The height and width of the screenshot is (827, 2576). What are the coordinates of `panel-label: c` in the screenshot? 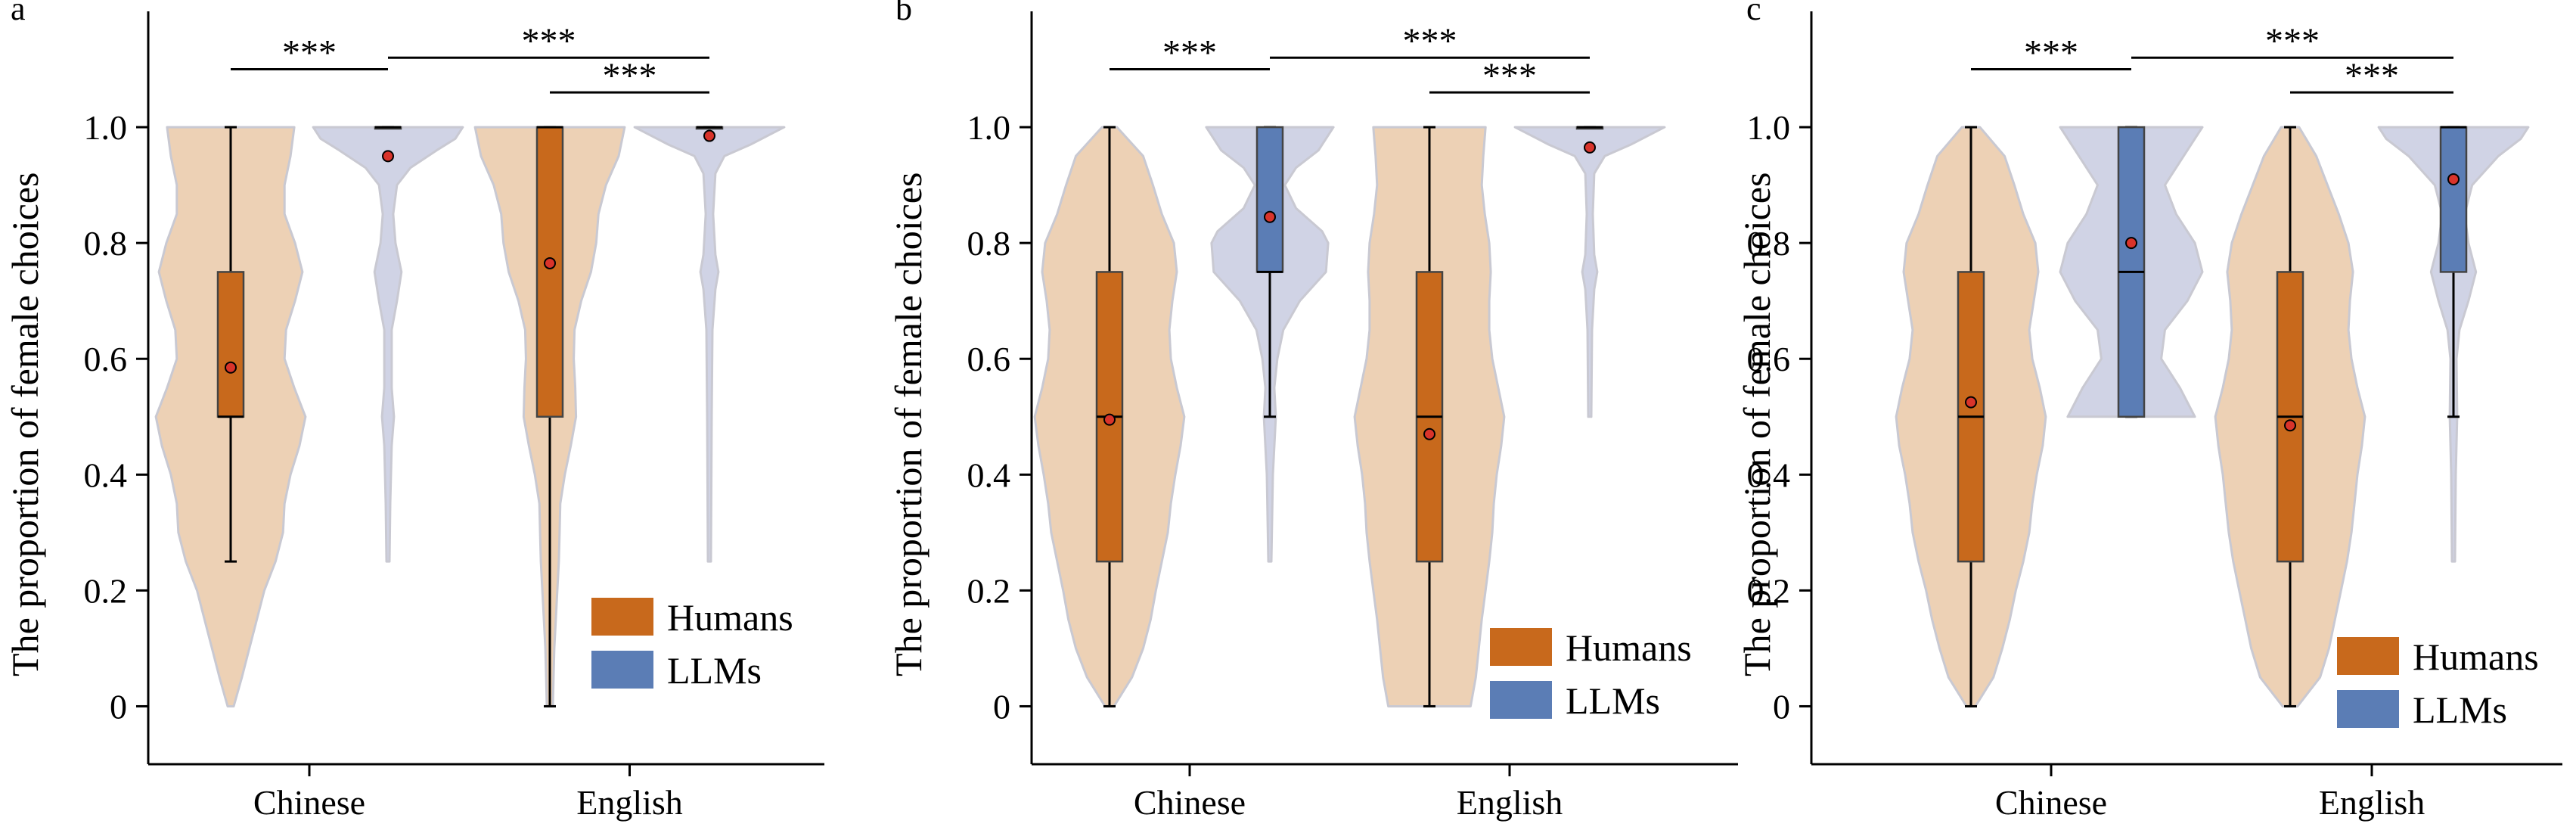 It's located at (1753, 13).